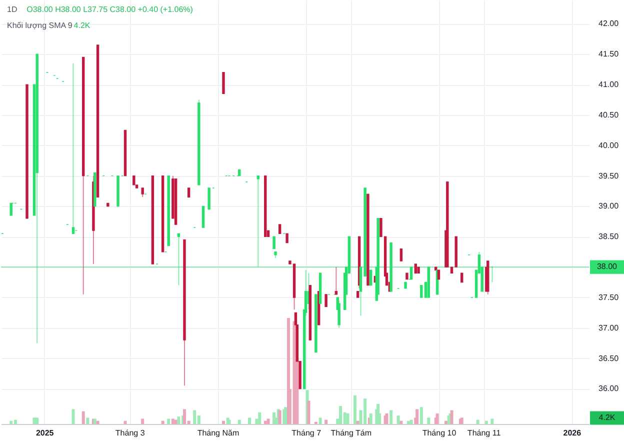 This screenshot has height=444, width=624. Describe the element at coordinates (609, 358) in the screenshot. I see `y-tick-label: 36.50` at that location.